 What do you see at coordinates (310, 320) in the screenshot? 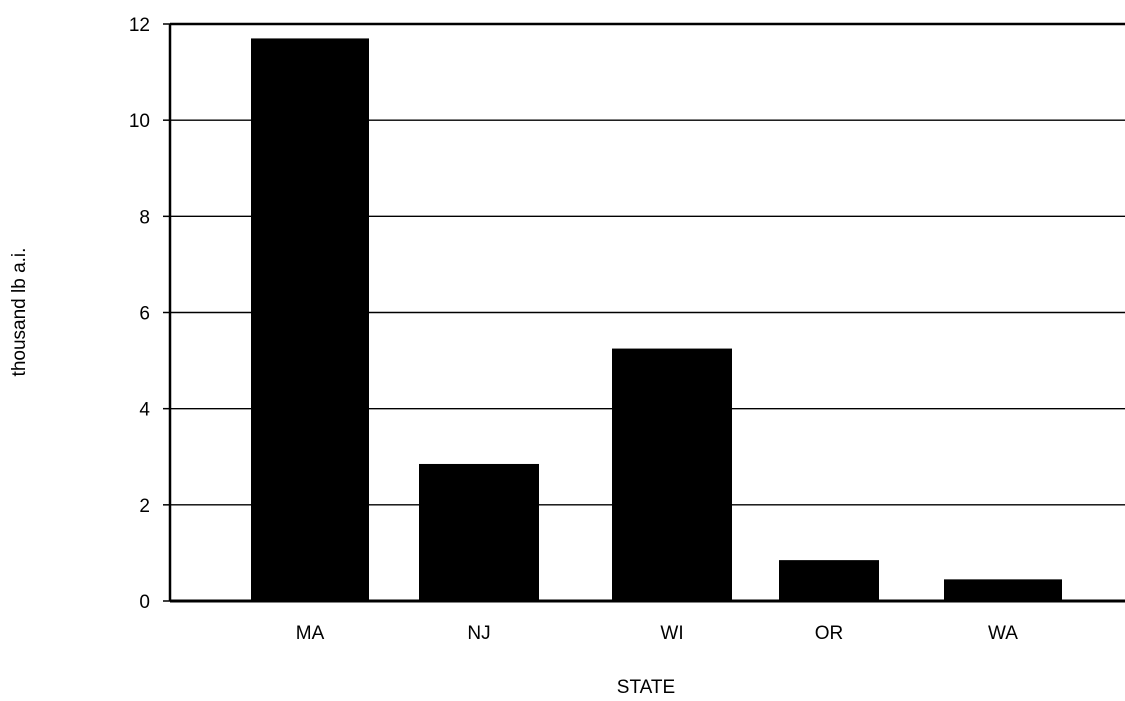
I see `bar-ma` at bounding box center [310, 320].